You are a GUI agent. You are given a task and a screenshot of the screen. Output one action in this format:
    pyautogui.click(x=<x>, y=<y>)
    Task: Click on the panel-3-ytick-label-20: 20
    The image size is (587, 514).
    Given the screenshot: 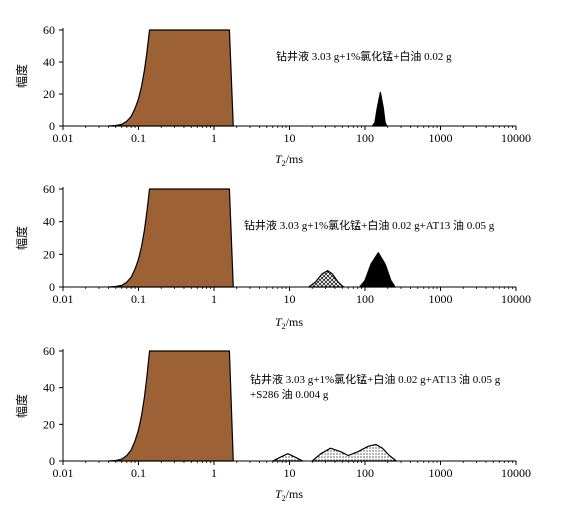 What is the action you would take?
    pyautogui.click(x=49, y=424)
    